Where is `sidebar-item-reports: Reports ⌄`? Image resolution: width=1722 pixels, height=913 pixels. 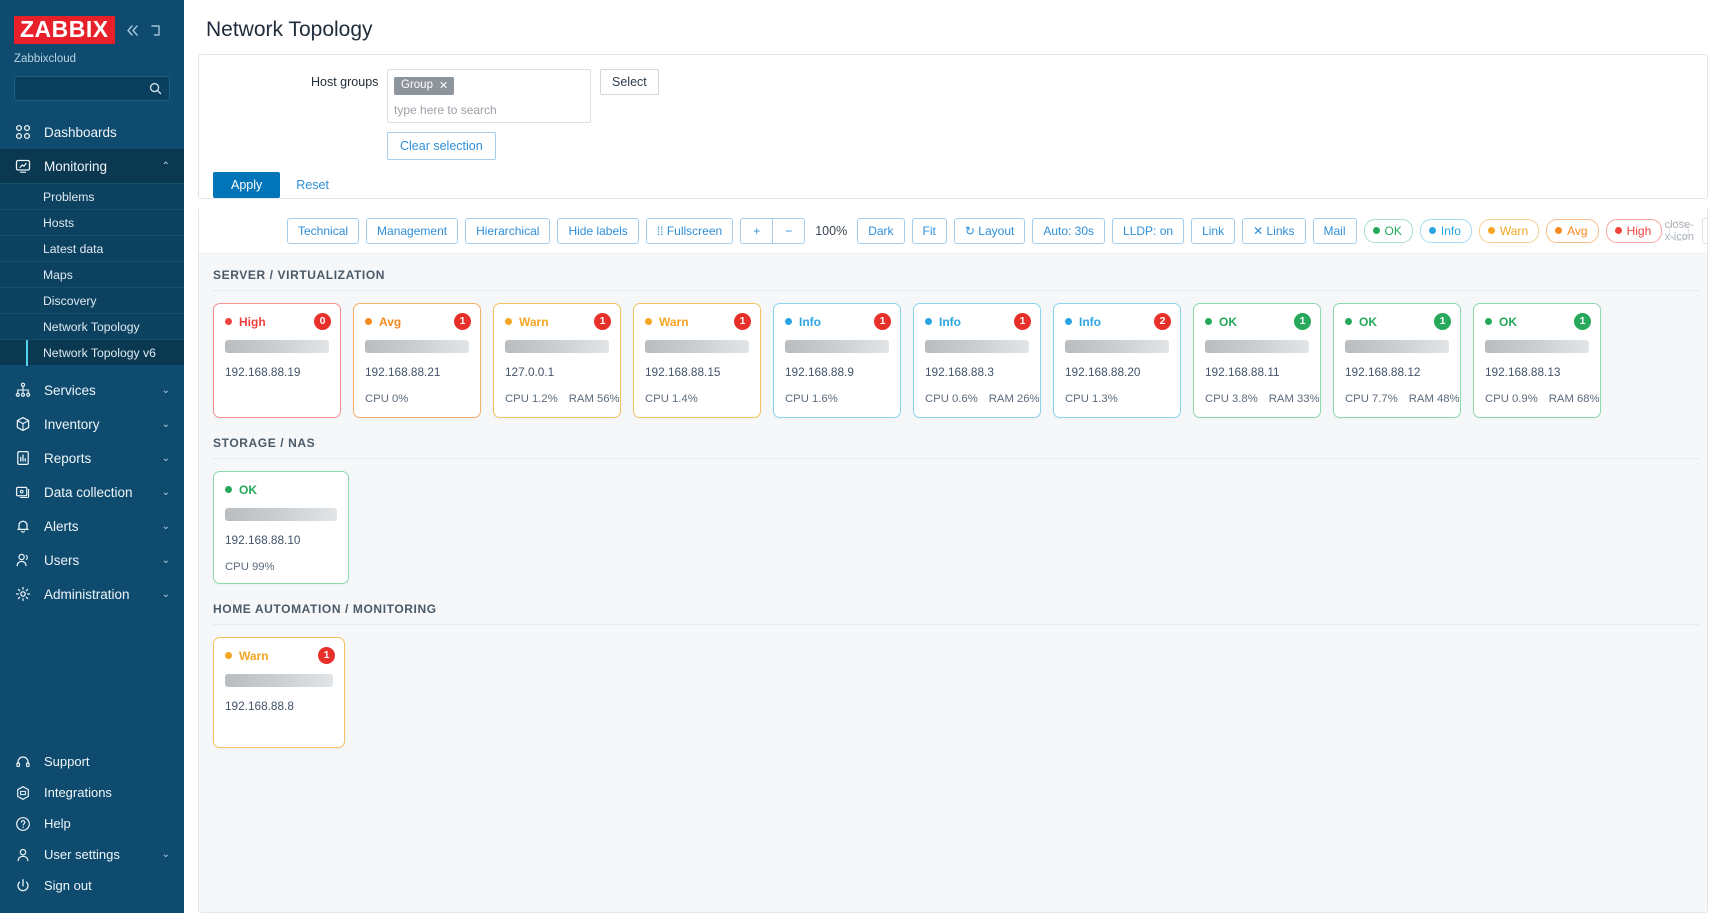 sidebar-item-reports: Reports ⌄ is located at coordinates (92, 458).